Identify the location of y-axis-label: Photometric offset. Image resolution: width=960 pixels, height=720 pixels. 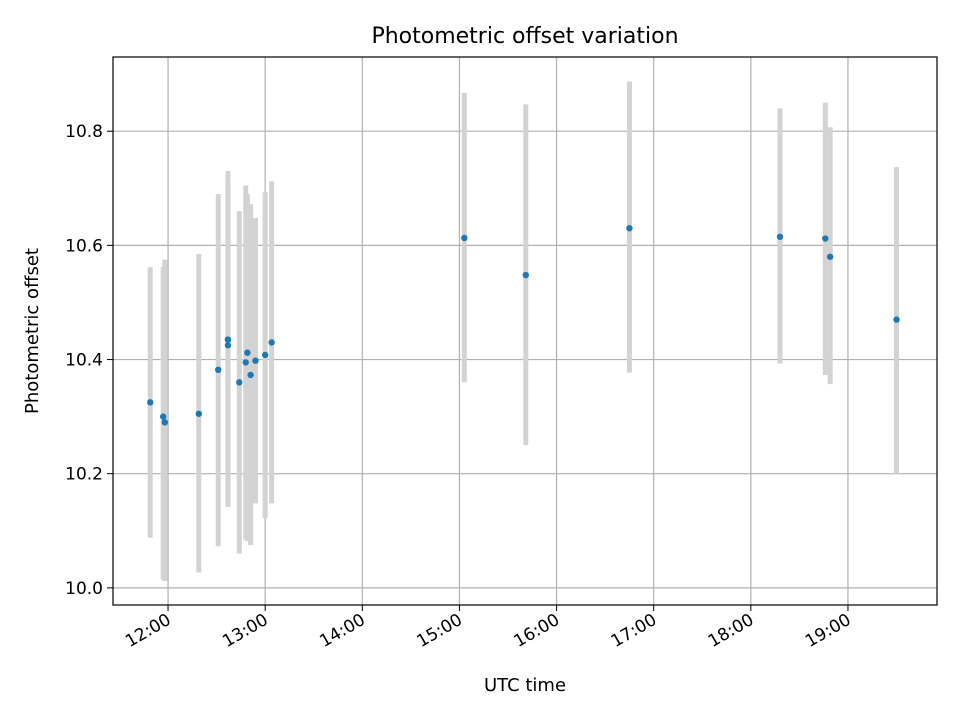
(32, 331).